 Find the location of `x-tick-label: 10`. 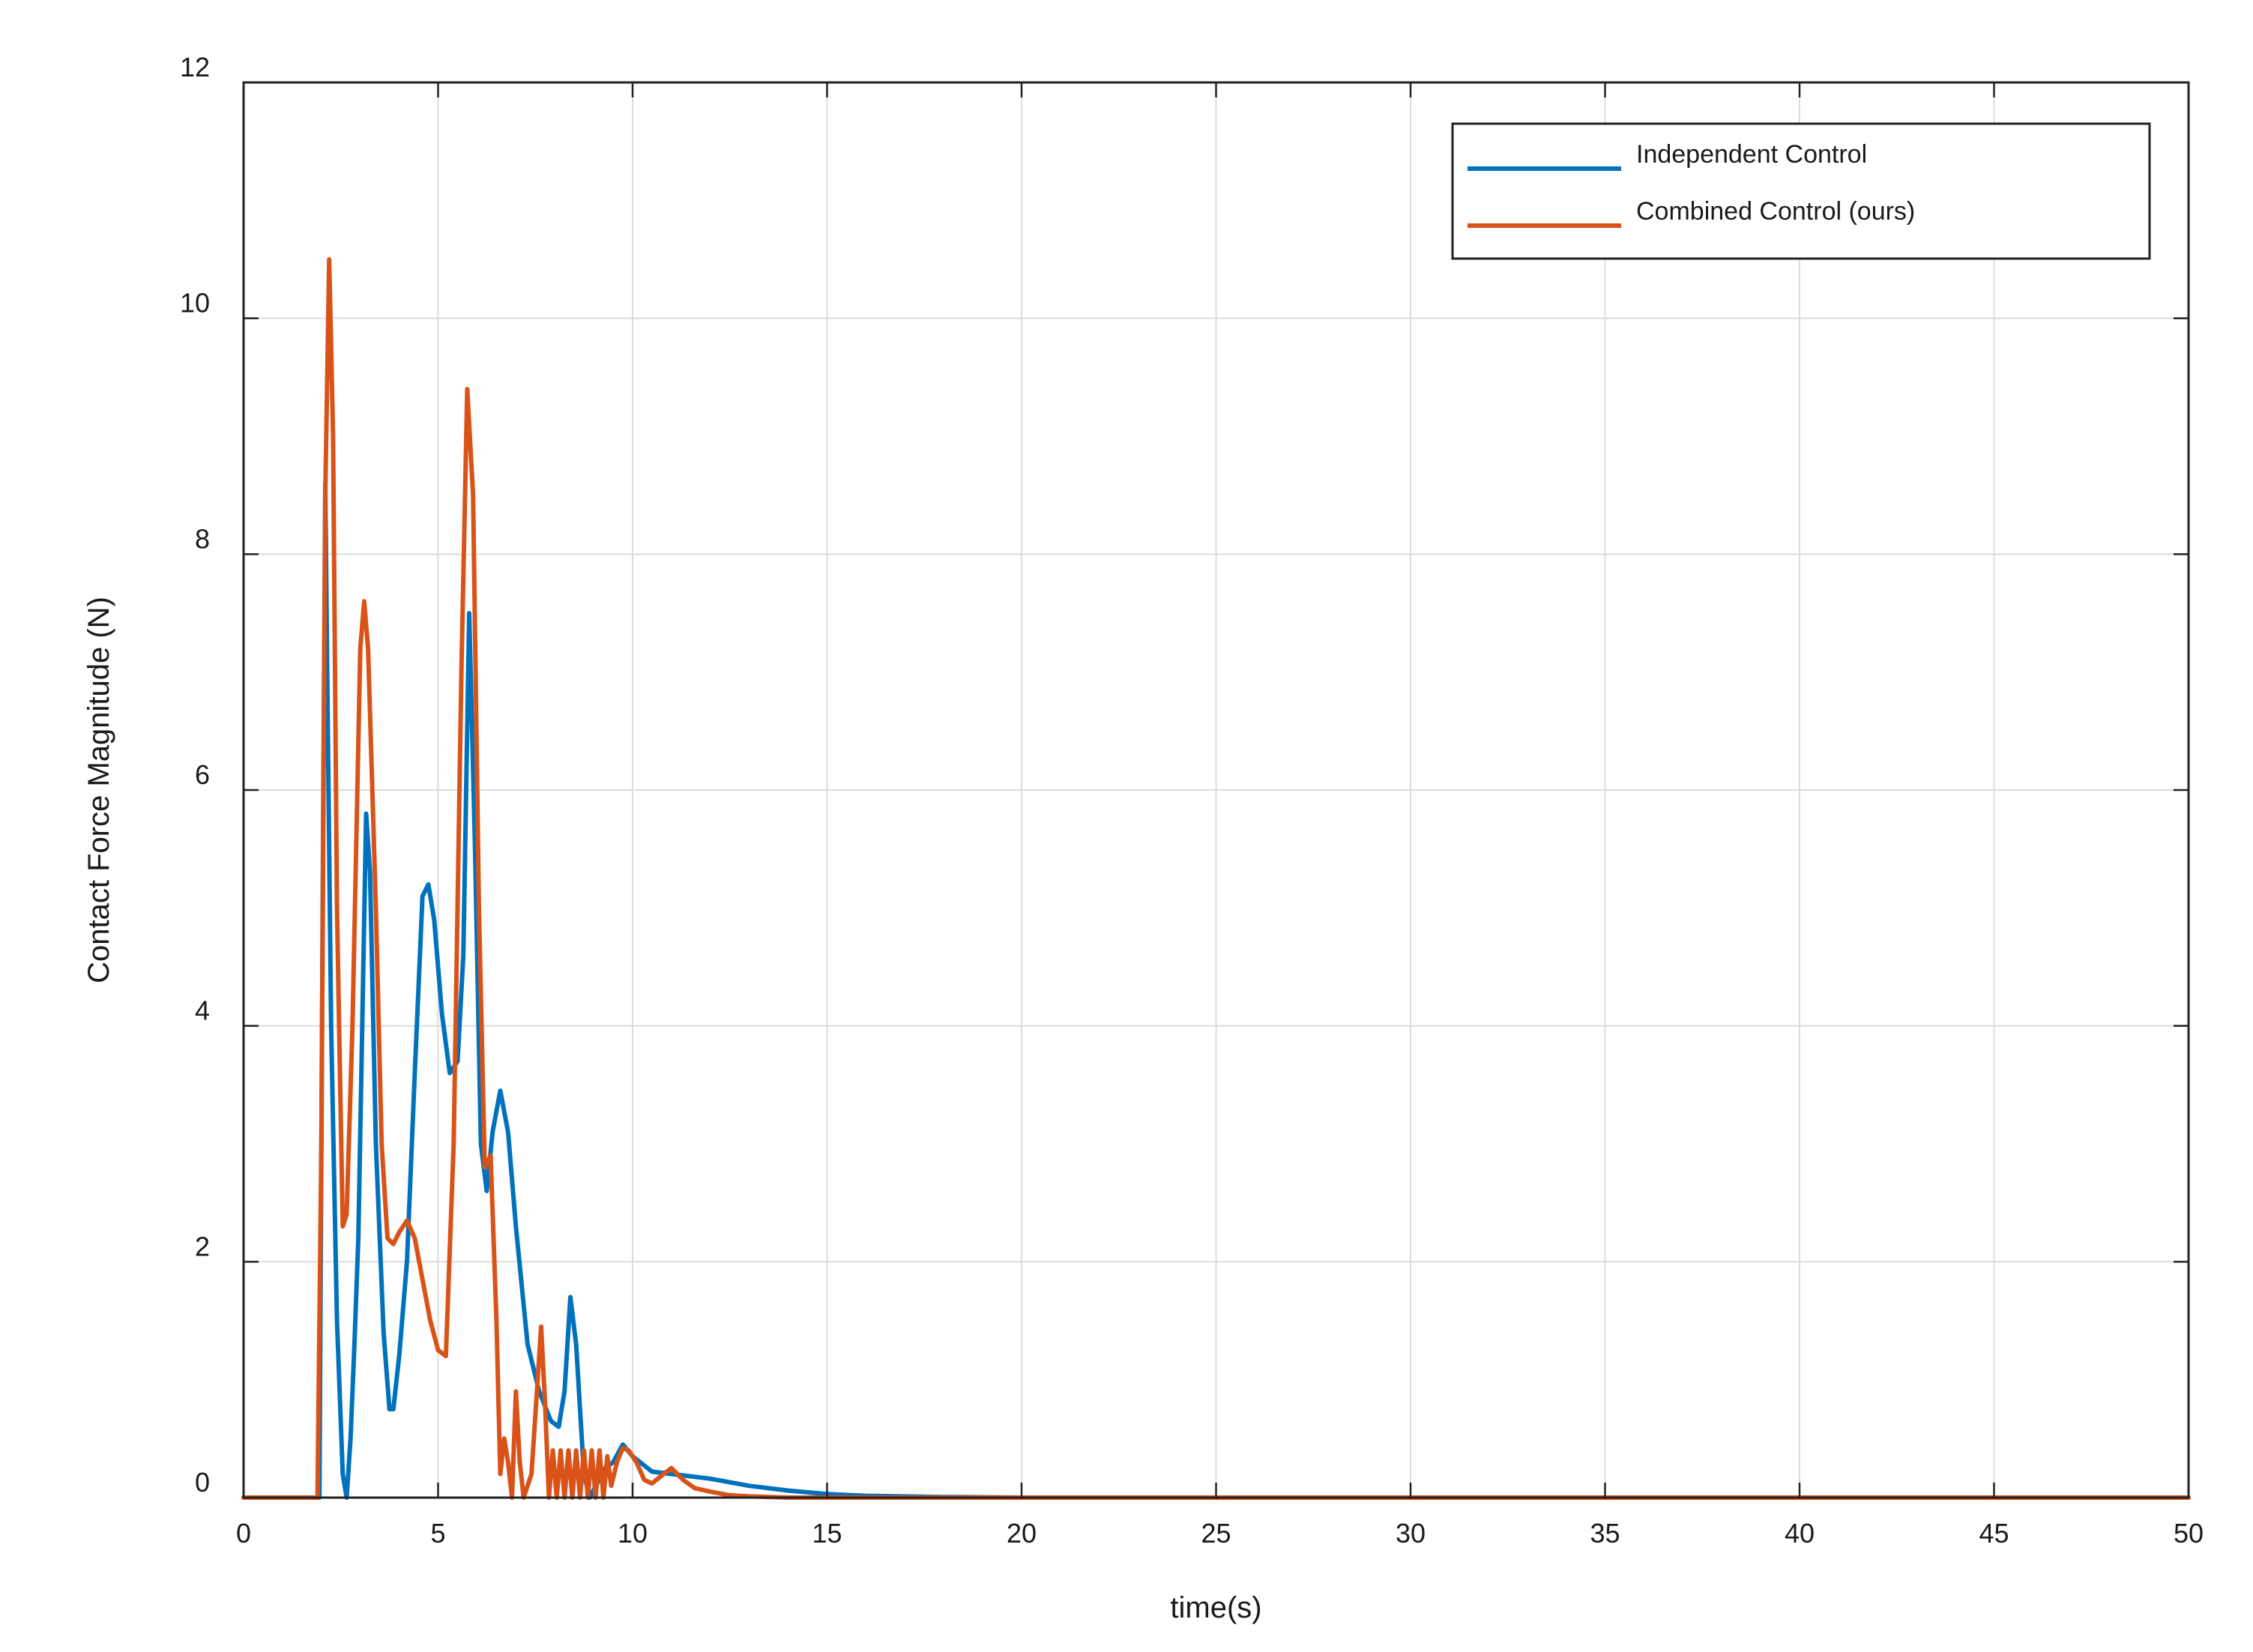

x-tick-label: 10 is located at coordinates (633, 1533).